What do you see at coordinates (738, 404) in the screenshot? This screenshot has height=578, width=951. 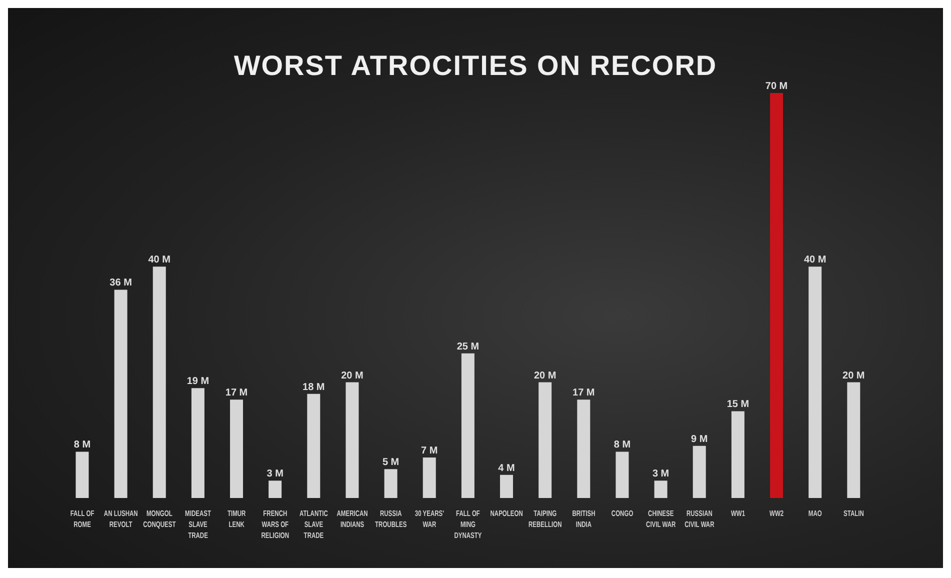 I see `data-label: 15 M` at bounding box center [738, 404].